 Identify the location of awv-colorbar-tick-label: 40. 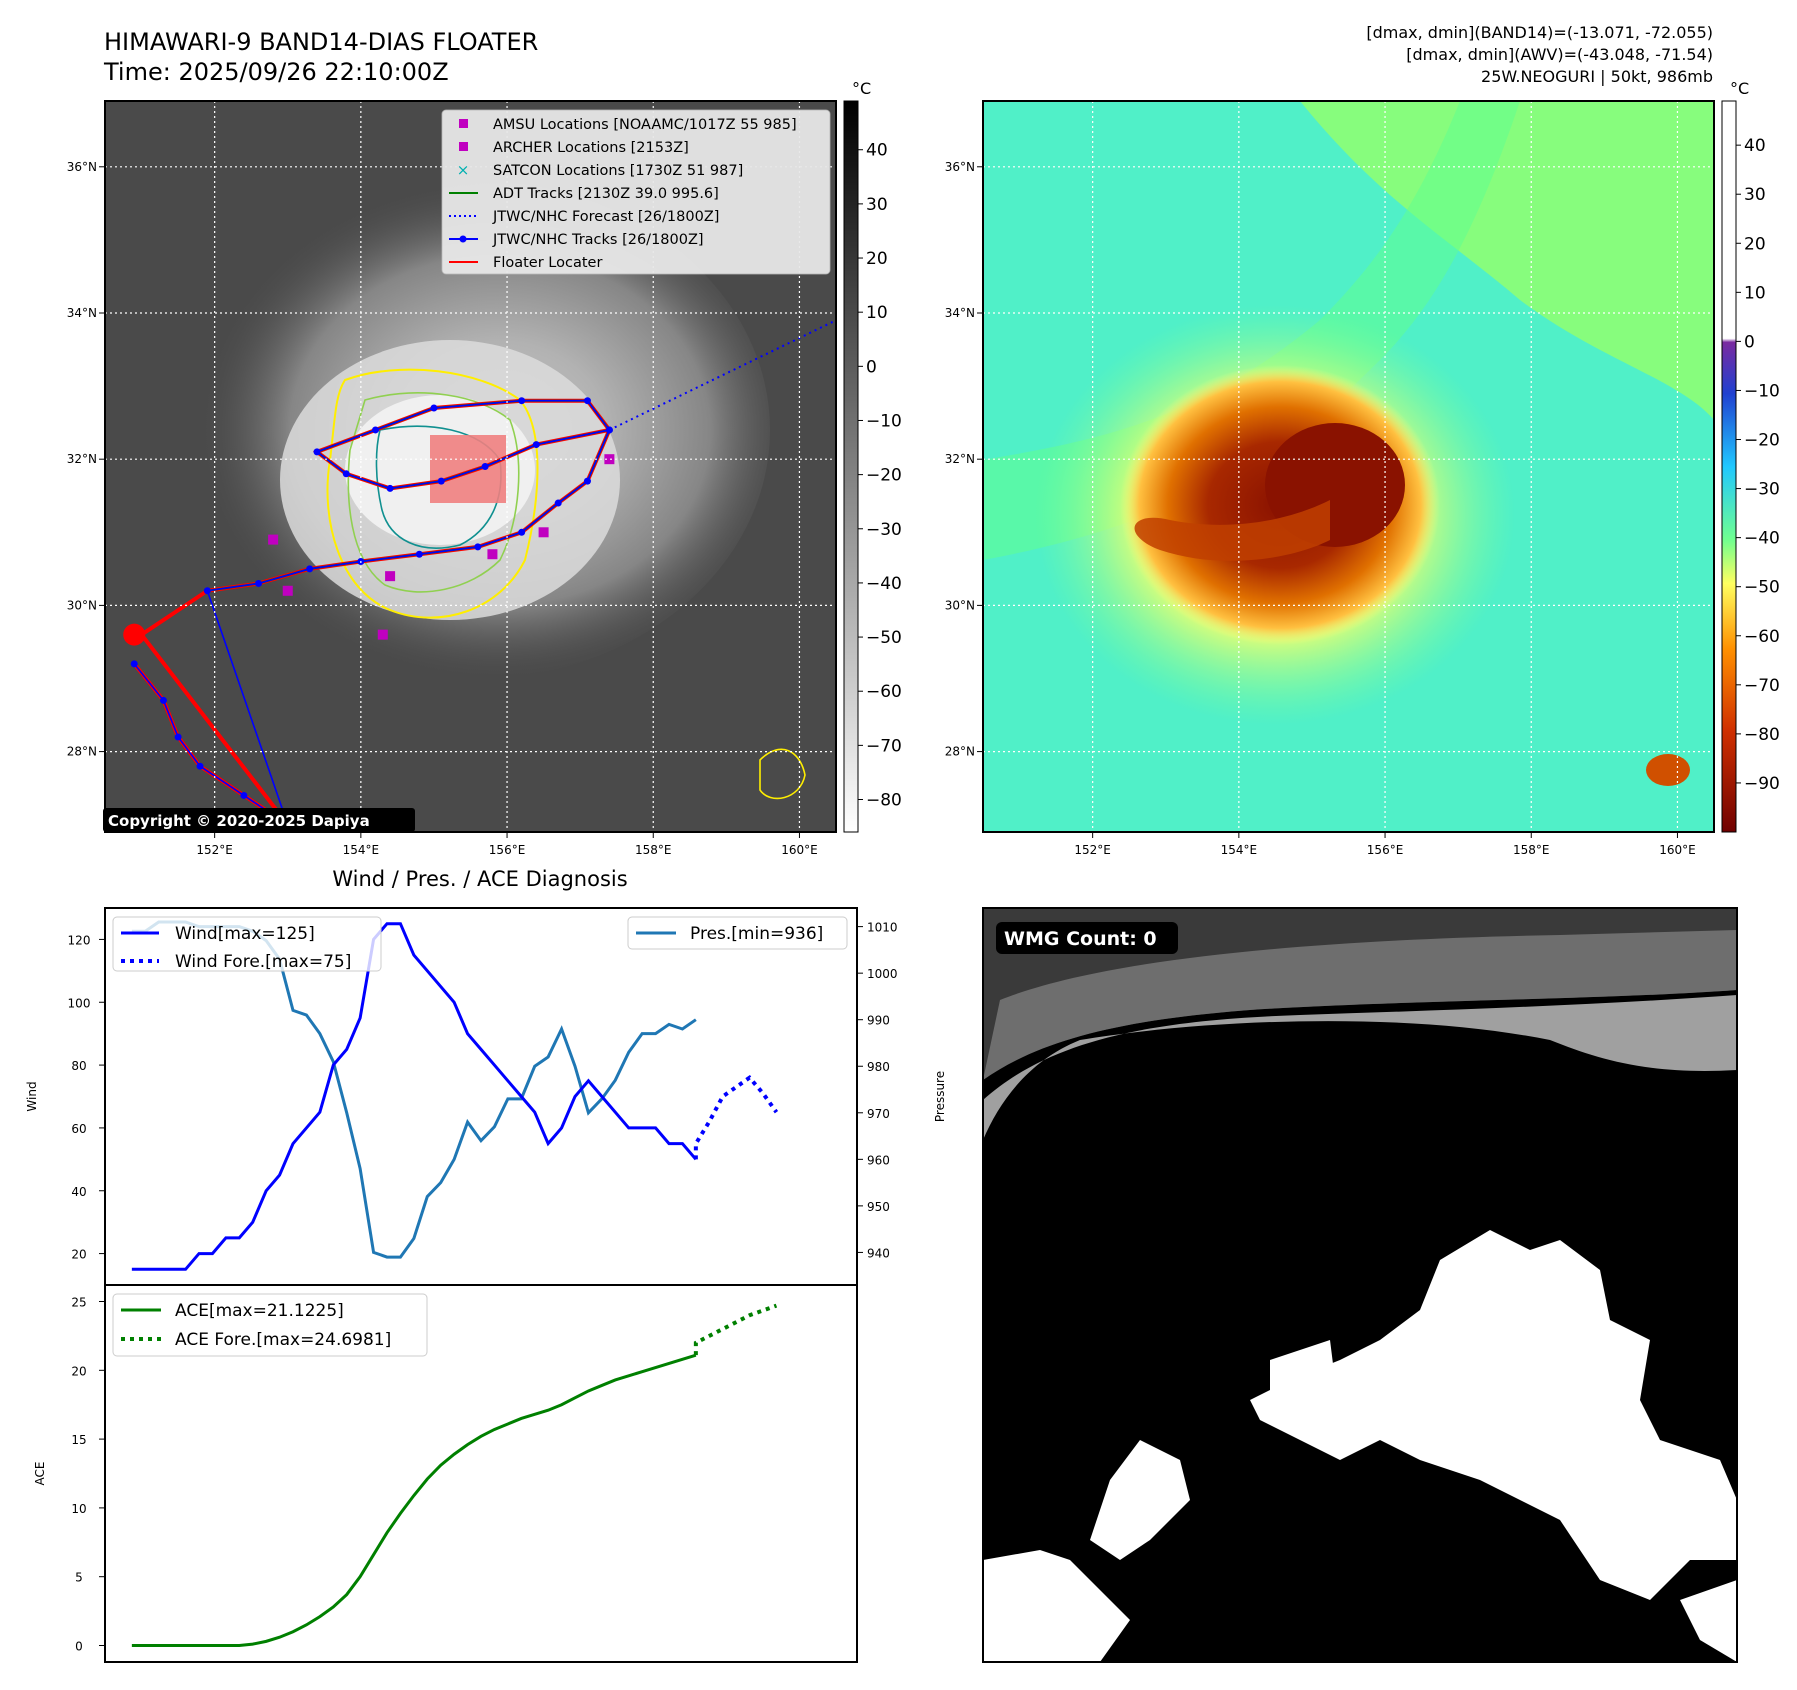
(1755, 146).